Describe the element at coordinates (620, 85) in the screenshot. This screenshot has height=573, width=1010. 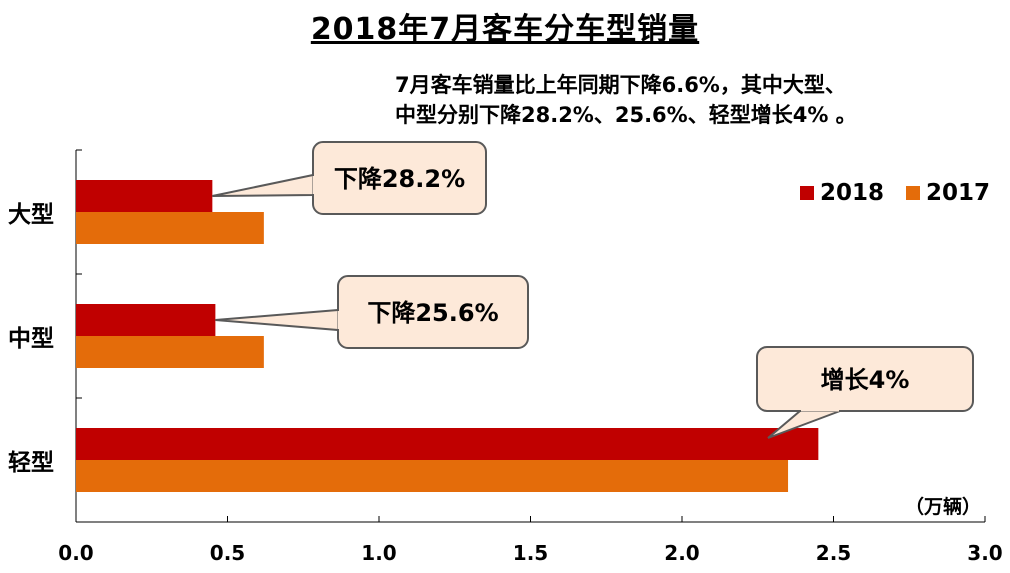
I see `subtitle-line-1: 7月客车销量比上年同期下降6.6%，其中大型、` at that location.